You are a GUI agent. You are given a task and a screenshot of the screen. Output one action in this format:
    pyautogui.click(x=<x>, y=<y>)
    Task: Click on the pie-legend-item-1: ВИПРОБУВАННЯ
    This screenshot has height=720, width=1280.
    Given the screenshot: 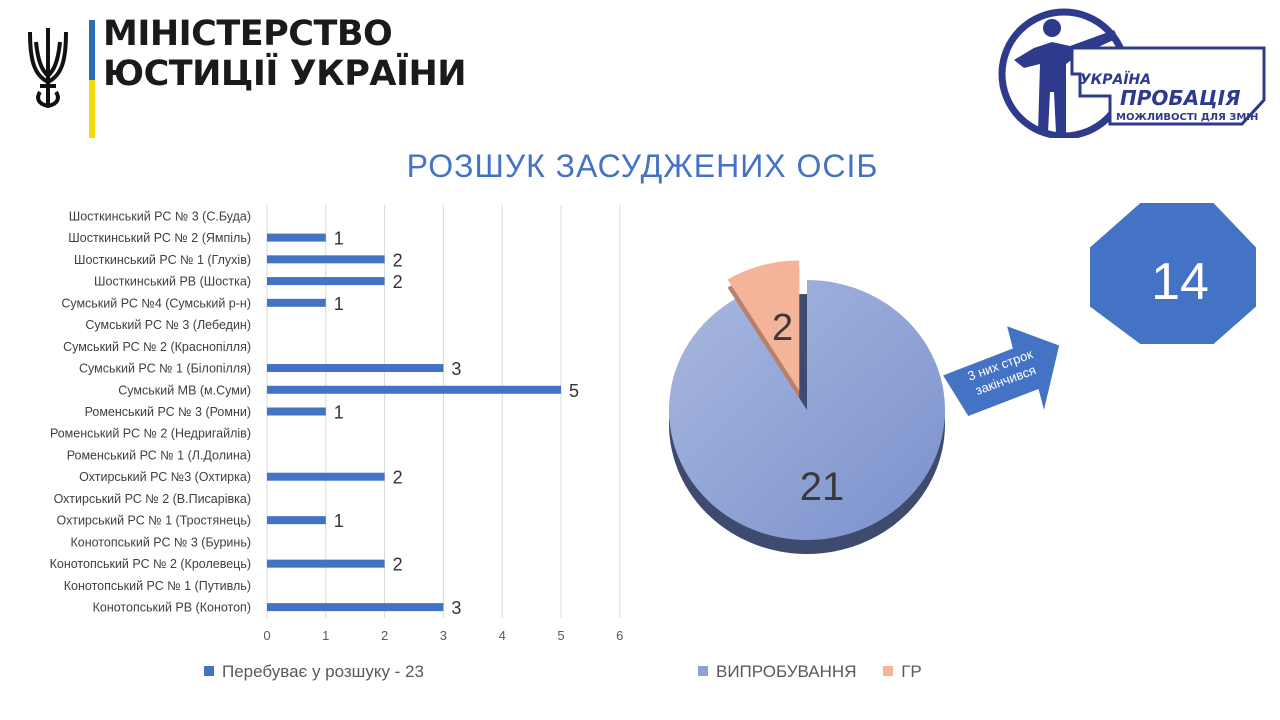 What is the action you would take?
    pyautogui.click(x=777, y=671)
    